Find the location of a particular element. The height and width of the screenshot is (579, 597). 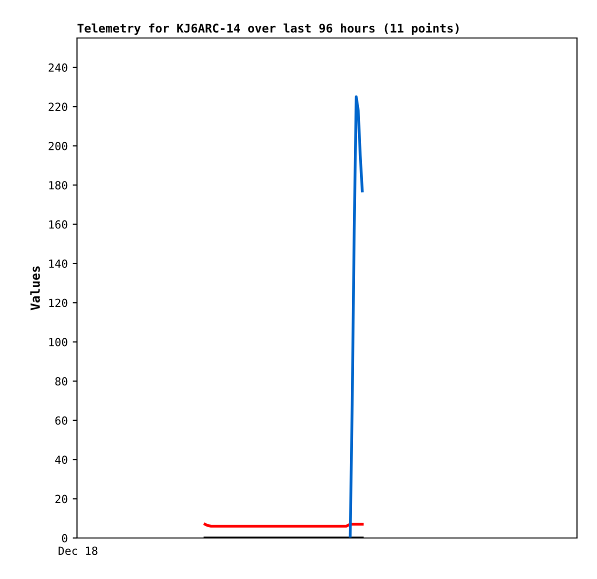

y-tick-label: 120 is located at coordinates (58, 303).